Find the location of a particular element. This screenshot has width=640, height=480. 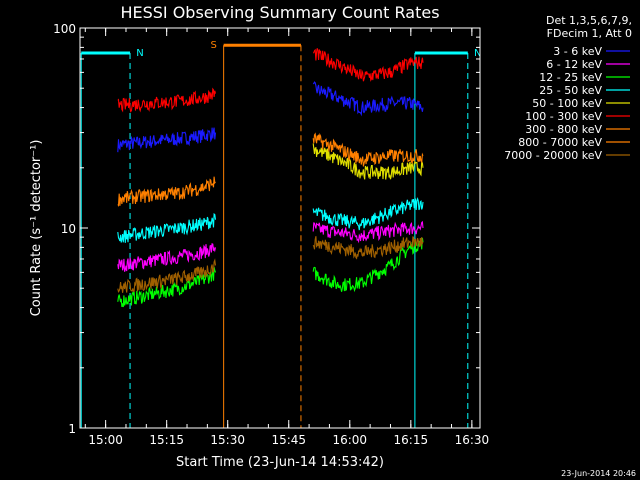

legend-entry-label: 12 - 25 keV is located at coordinates (570, 77).